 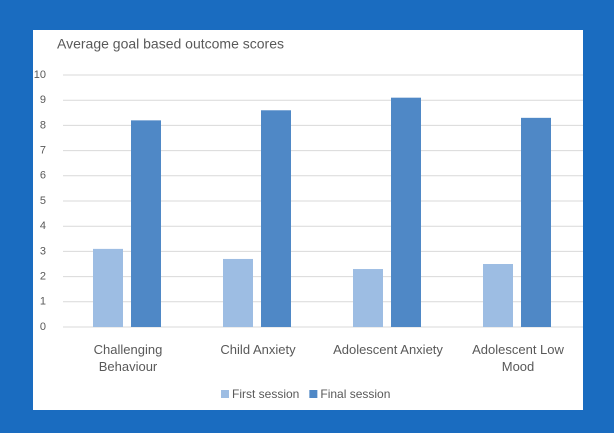 What do you see at coordinates (355, 394) in the screenshot?
I see `legend-label: Final session` at bounding box center [355, 394].